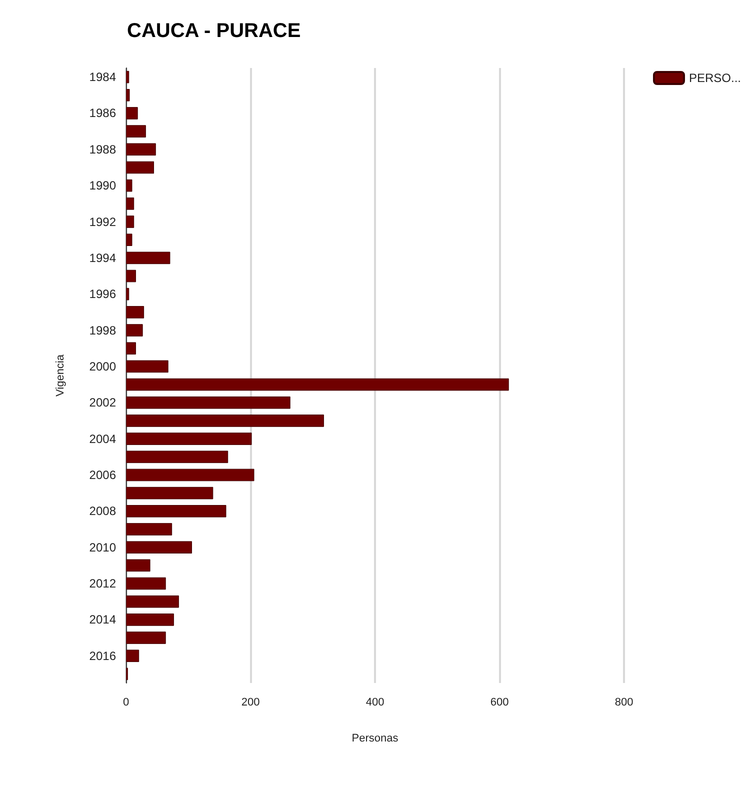 This screenshot has width=754, height=795. Describe the element at coordinates (499, 702) in the screenshot. I see `x-tick-label: 600` at that location.